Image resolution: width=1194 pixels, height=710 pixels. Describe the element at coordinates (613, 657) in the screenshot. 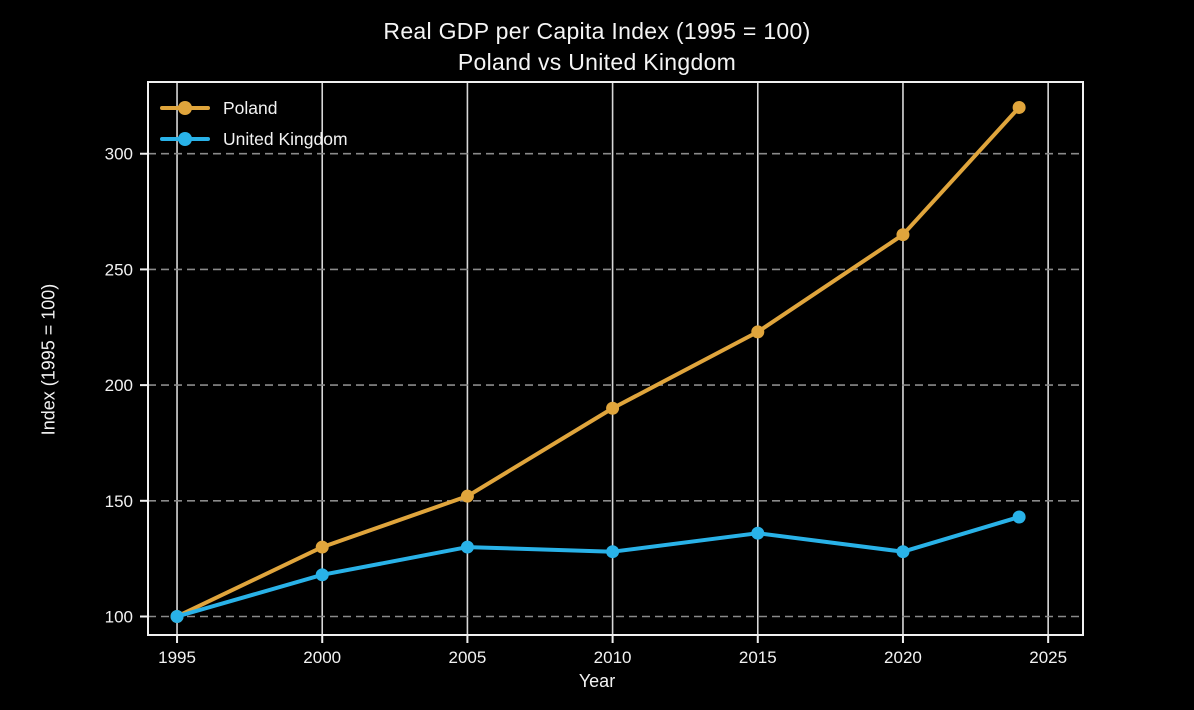

I see `x-tick-label: 2010` at that location.